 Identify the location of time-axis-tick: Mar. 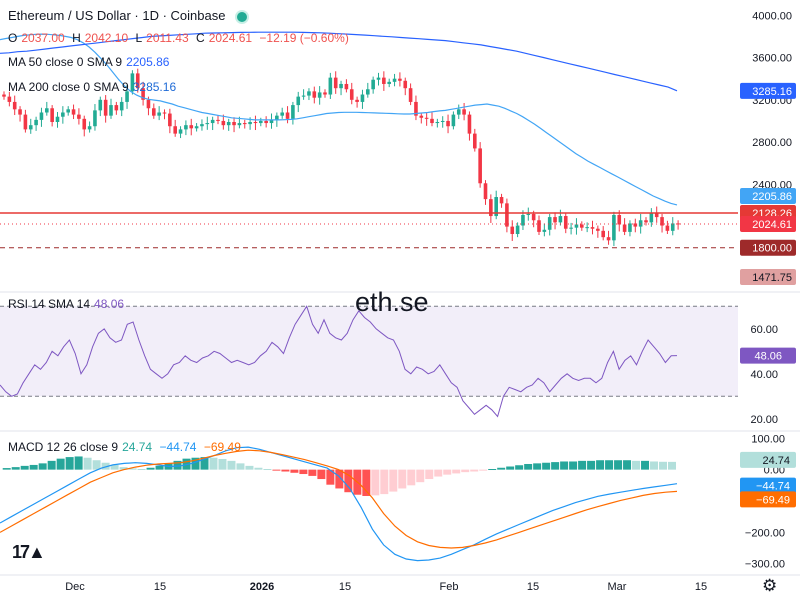
(617, 587).